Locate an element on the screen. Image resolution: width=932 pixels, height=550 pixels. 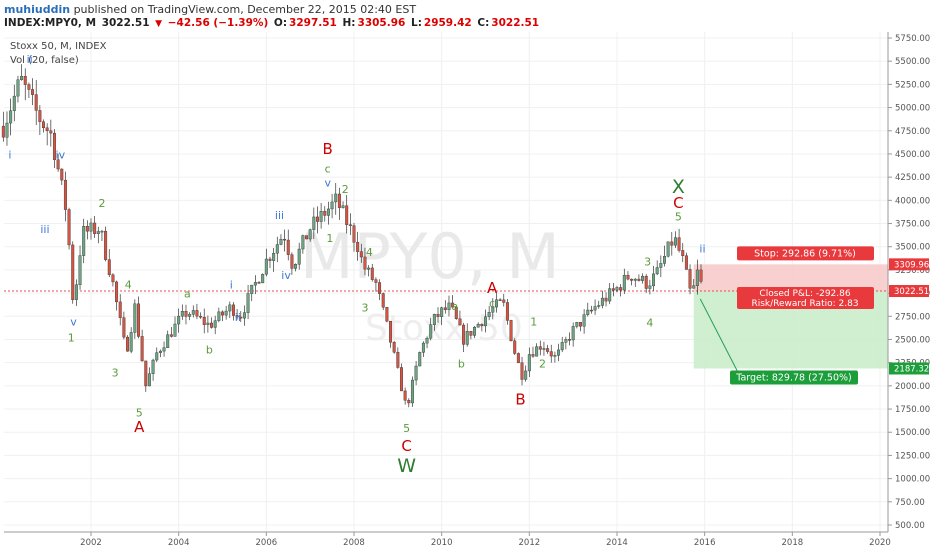
watermark-name: Stoxx 50 is located at coordinates (444, 328).